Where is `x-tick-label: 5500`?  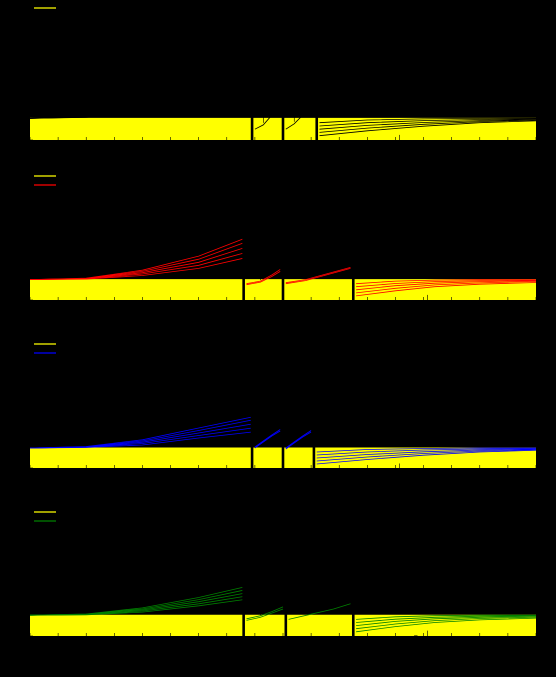 x-tick-label: 5500 is located at coordinates (340, 148).